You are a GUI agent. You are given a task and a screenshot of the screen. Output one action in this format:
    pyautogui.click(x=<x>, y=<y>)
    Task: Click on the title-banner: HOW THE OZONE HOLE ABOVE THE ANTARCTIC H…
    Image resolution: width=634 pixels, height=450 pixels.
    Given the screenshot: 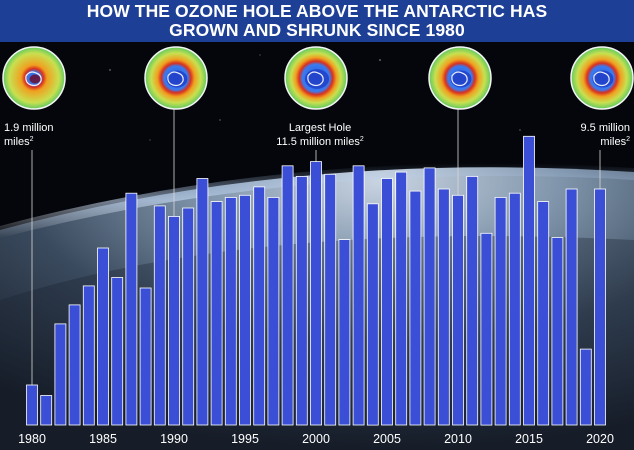 What is the action you would take?
    pyautogui.click(x=317, y=21)
    